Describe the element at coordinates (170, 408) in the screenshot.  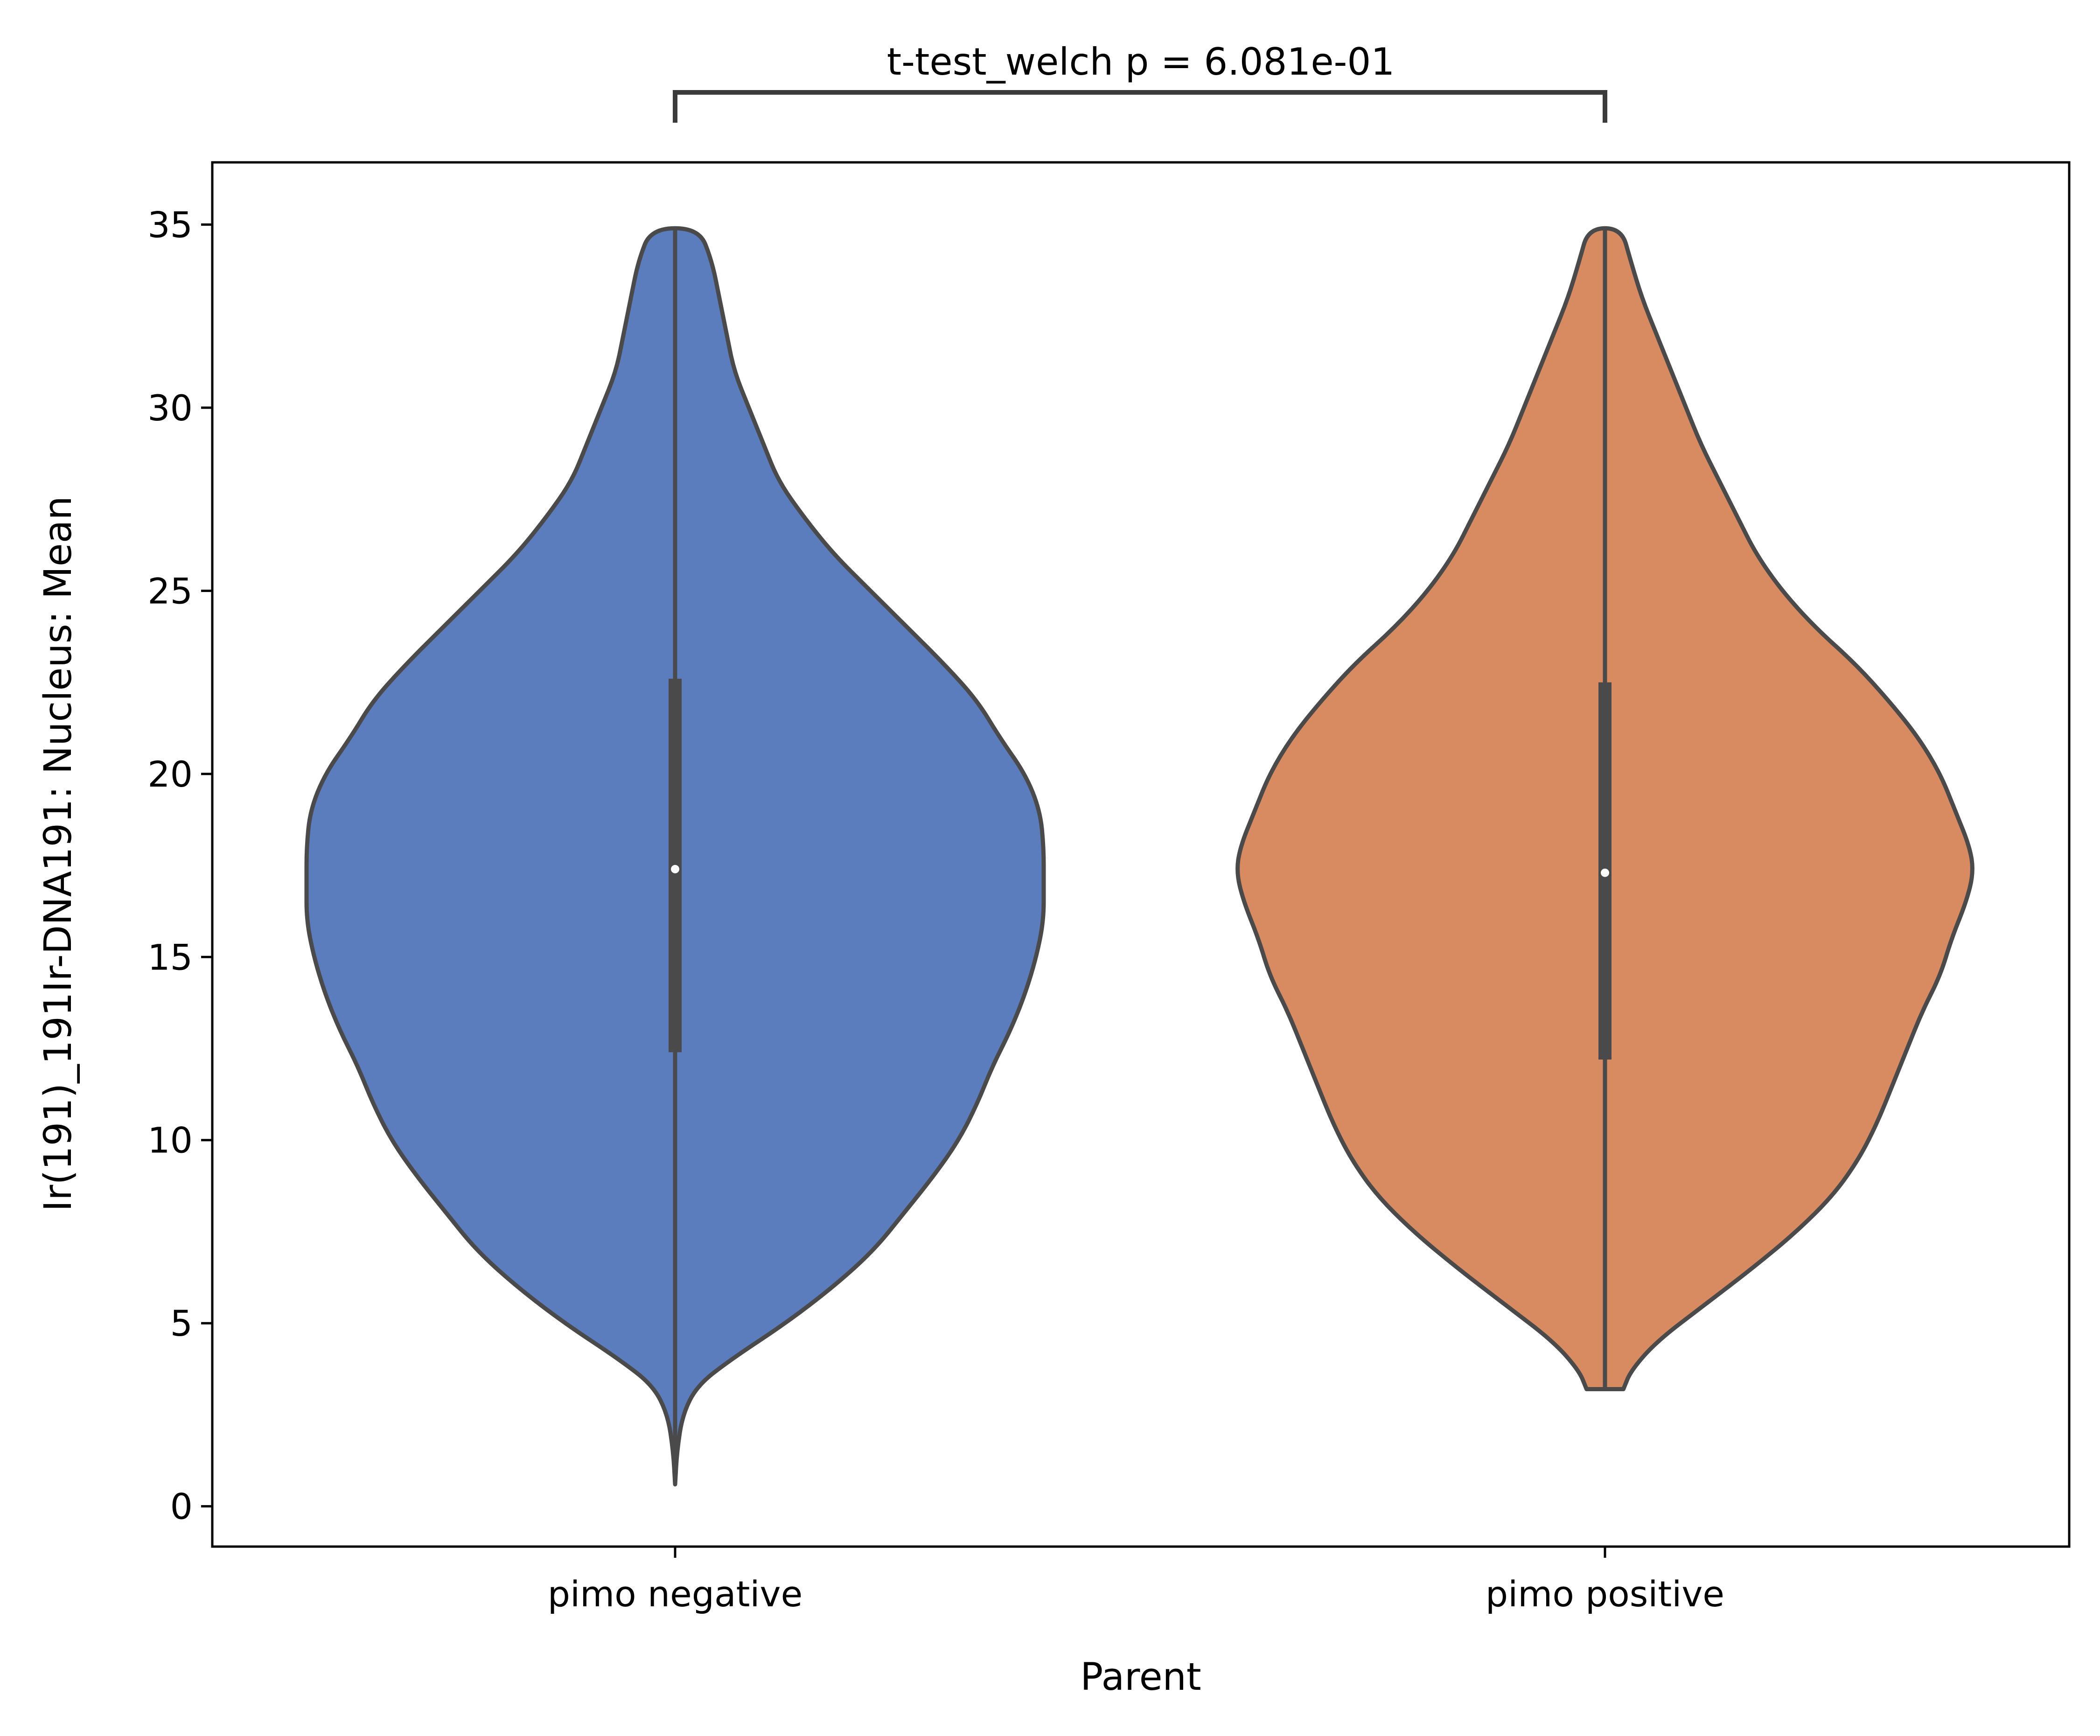
I see `y-tick-label: 30` at that location.